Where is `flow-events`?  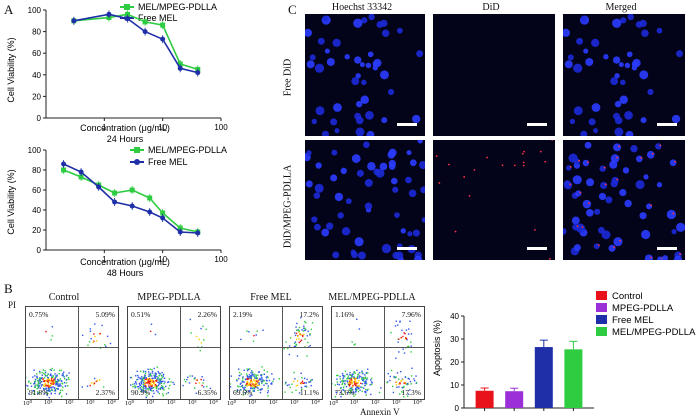 flow-events is located at coordinates (170, 358).